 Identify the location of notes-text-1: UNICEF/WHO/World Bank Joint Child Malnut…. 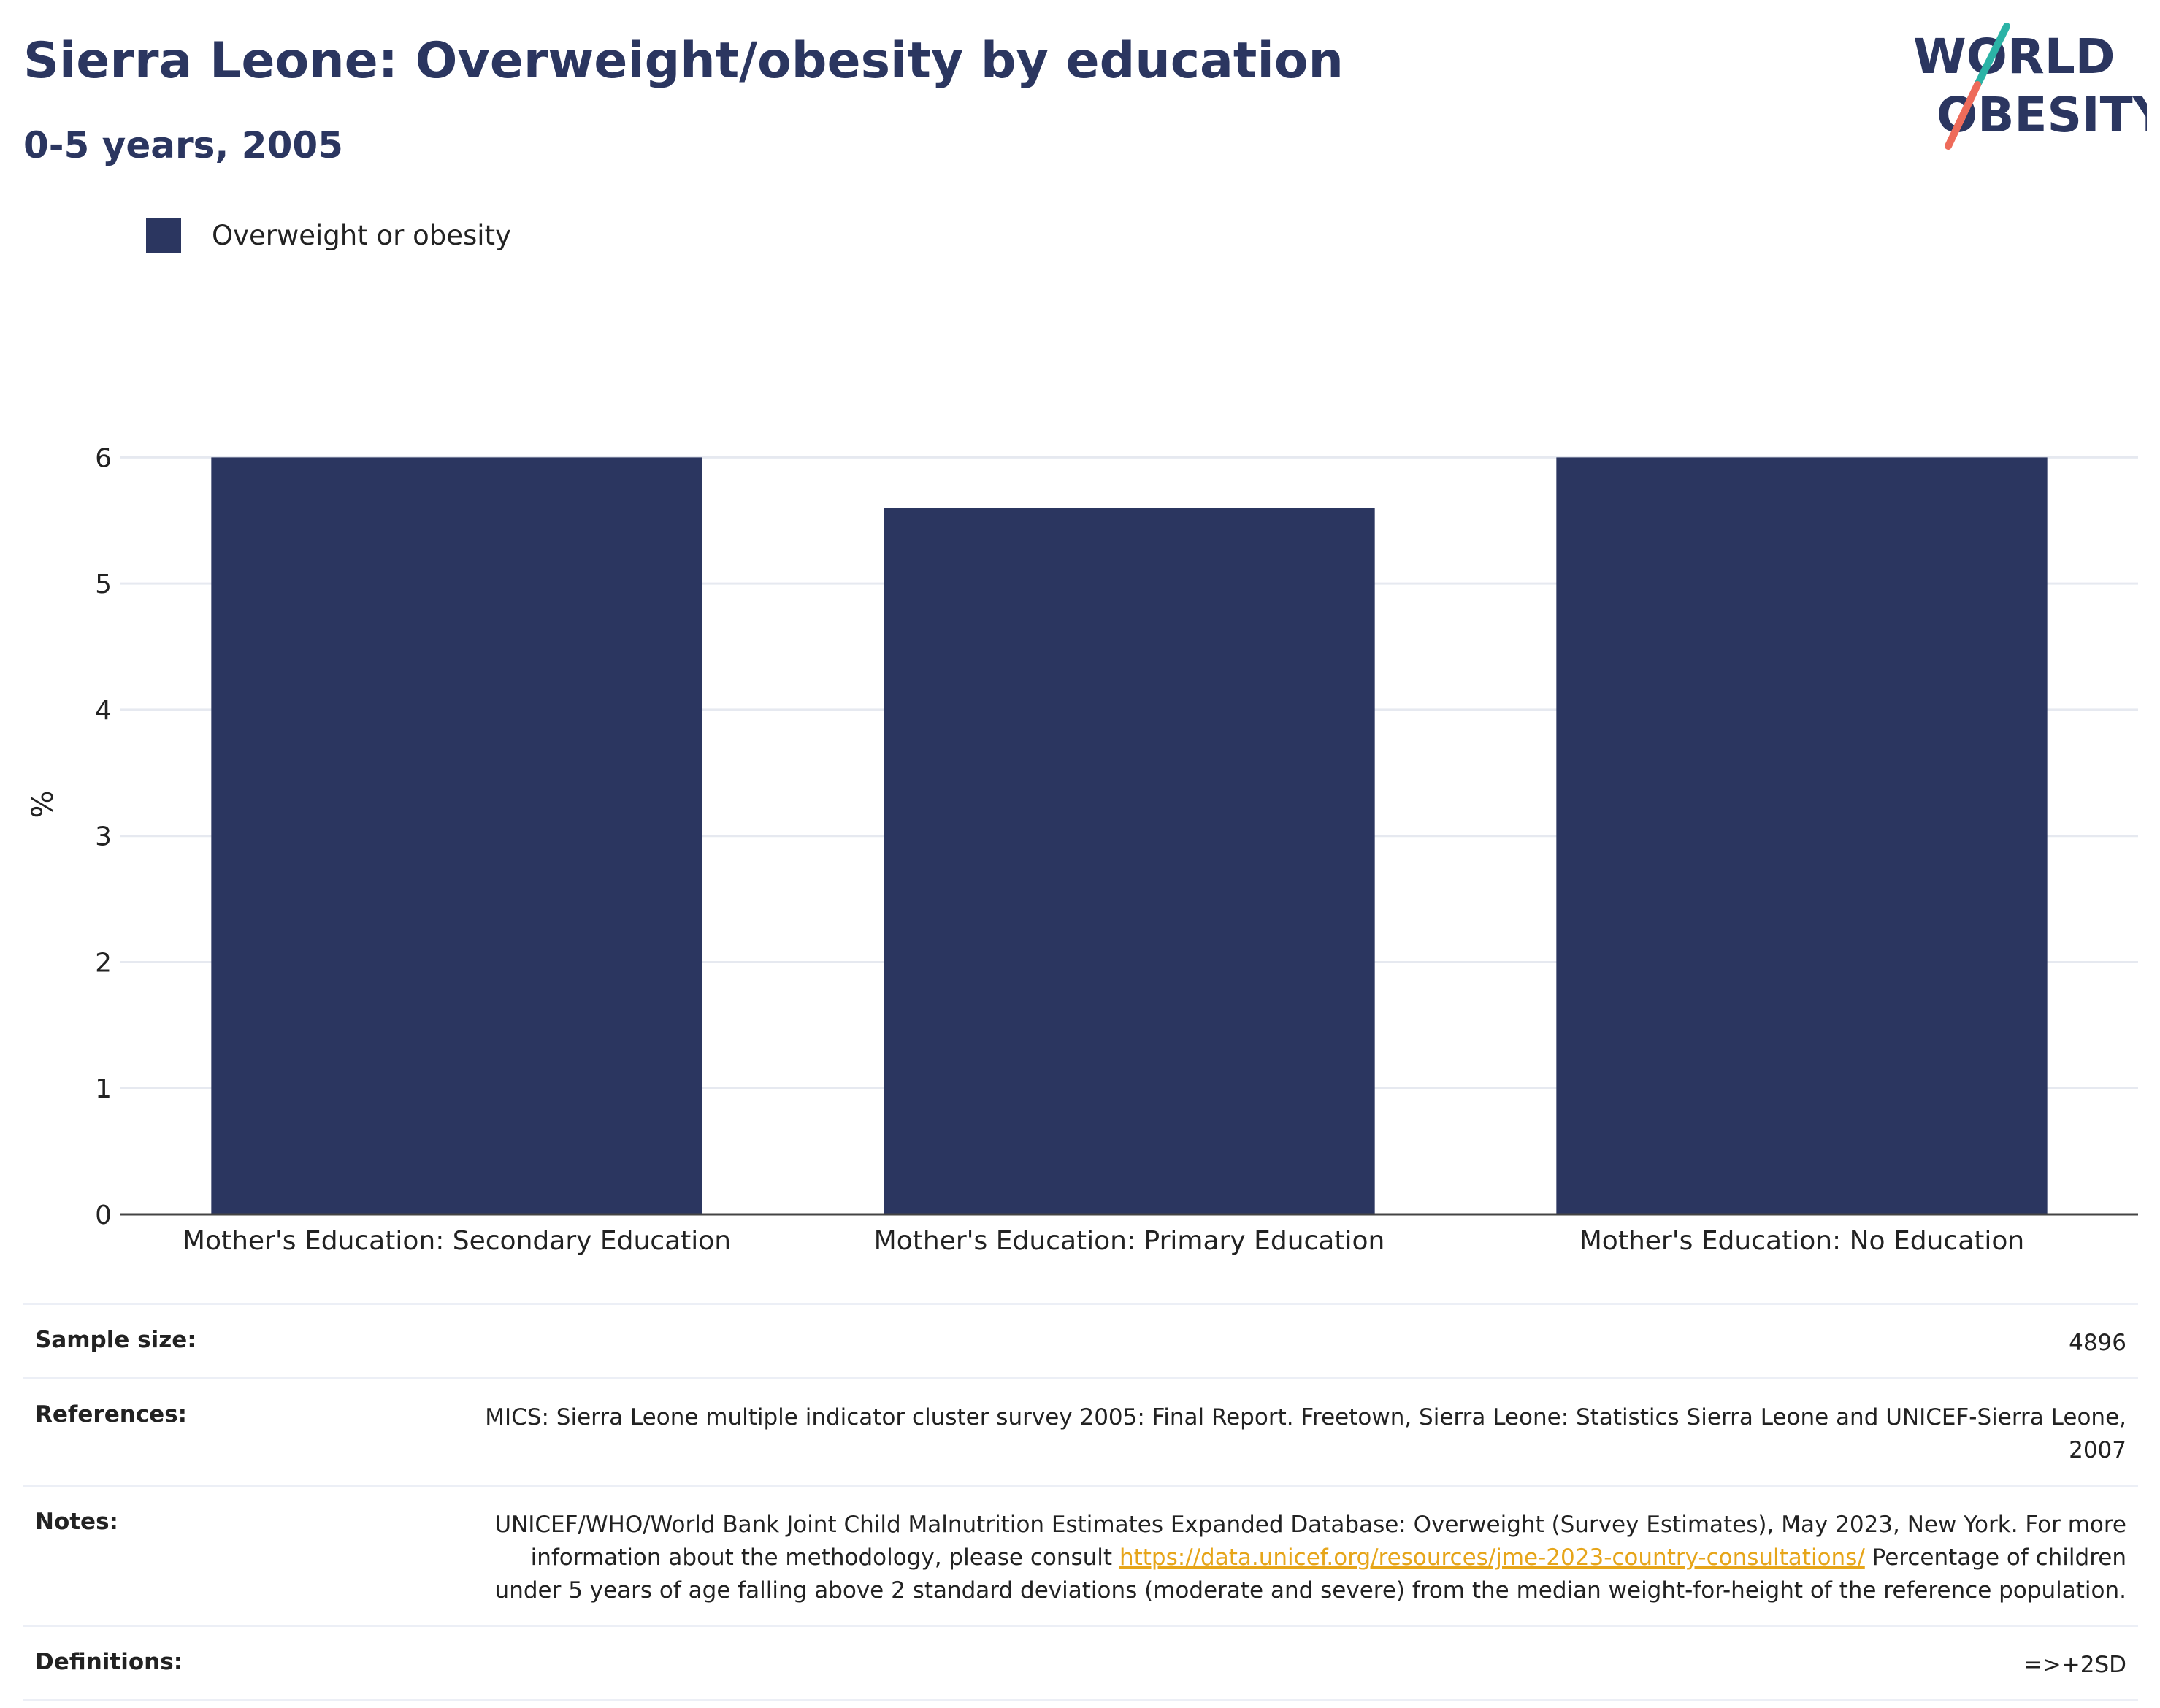
(1310, 1541).